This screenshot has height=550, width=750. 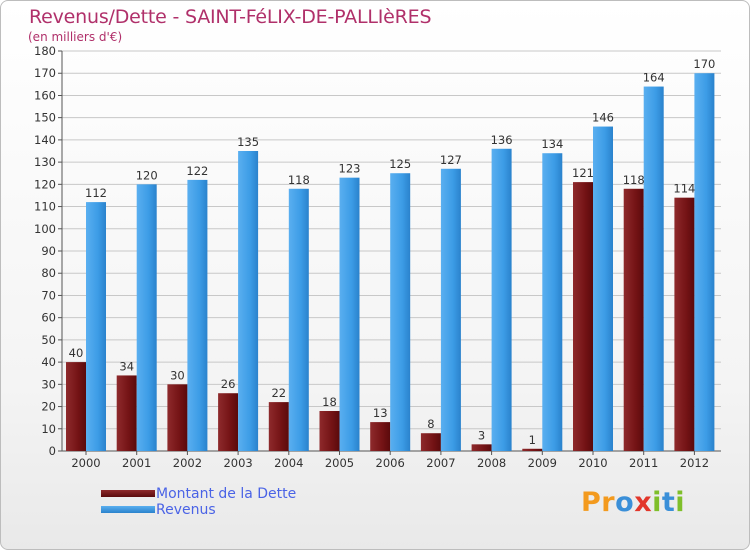 What do you see at coordinates (481, 435) in the screenshot?
I see `data-label-dette: 3` at bounding box center [481, 435].